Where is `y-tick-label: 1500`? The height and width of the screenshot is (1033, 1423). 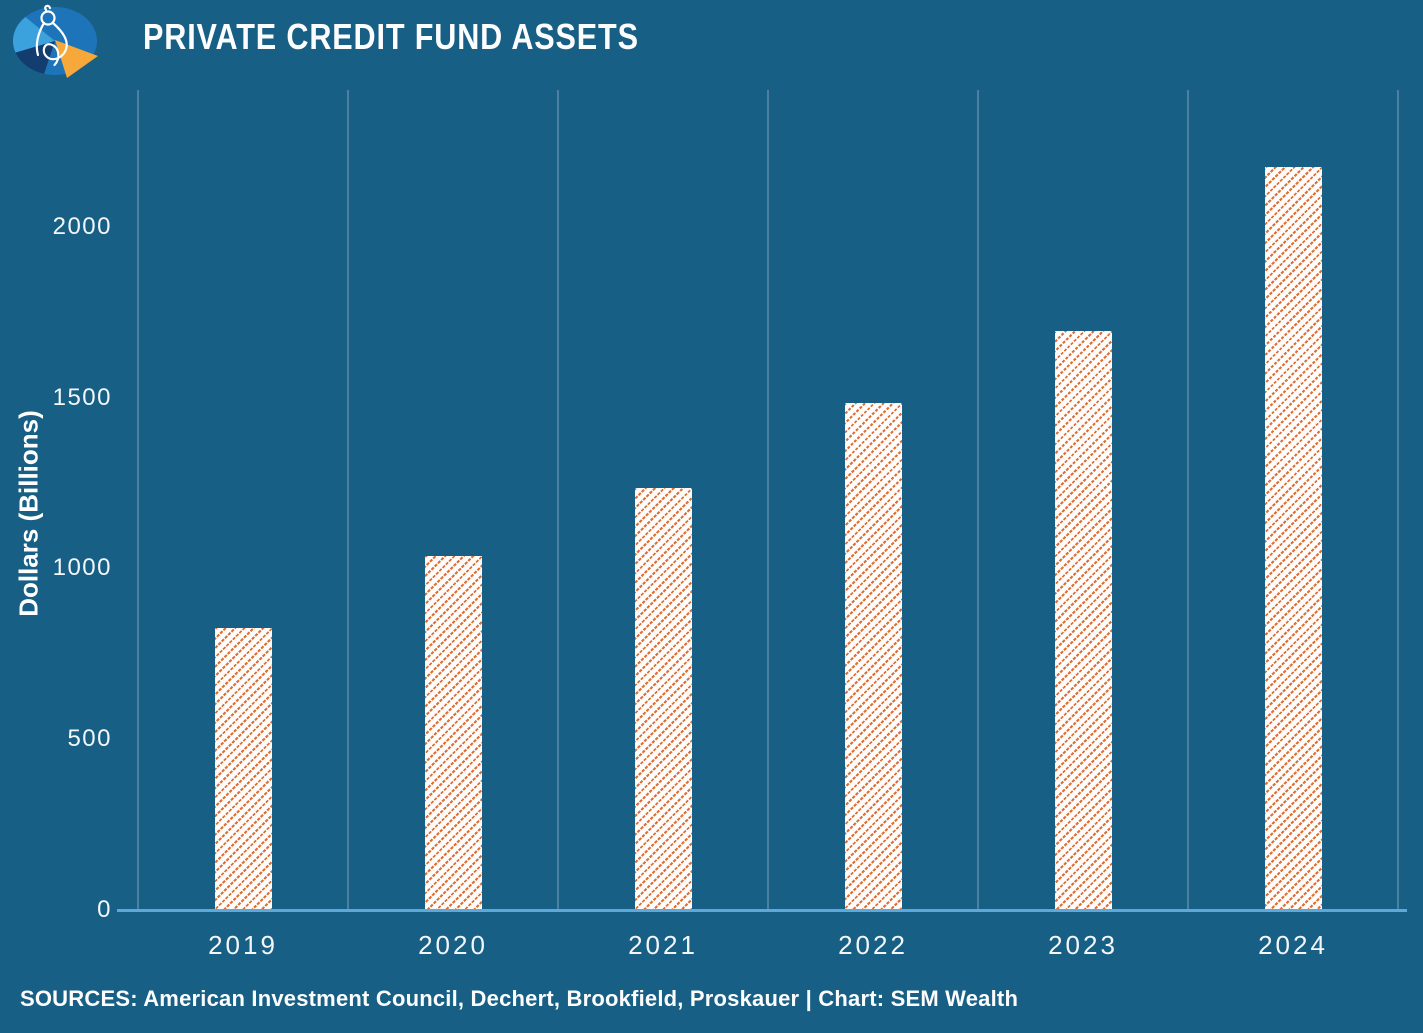 y-tick-label: 1500 is located at coordinates (82, 397).